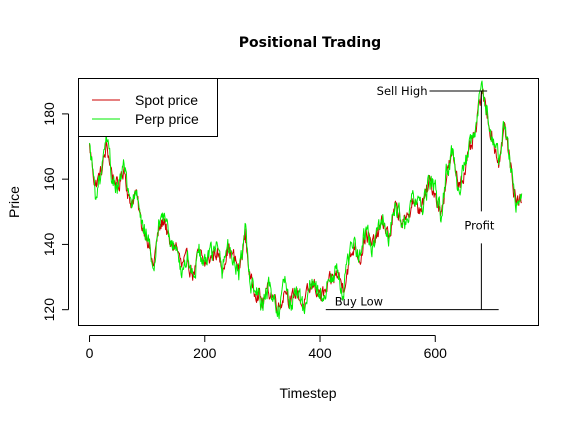 The width and height of the screenshot is (580, 427). I want to click on x-tick-label: 400, so click(320, 353).